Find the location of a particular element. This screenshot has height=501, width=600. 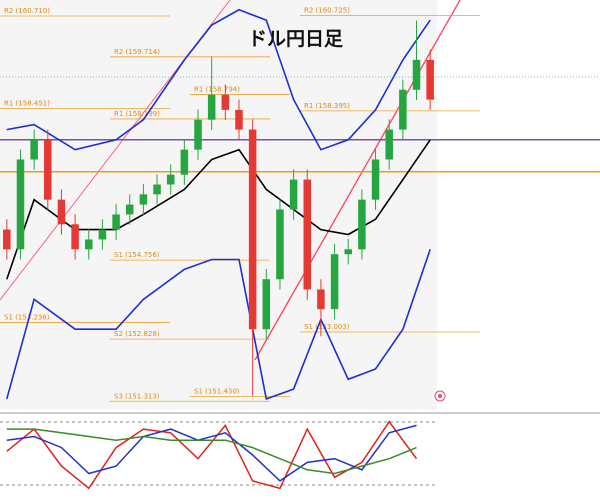

pivot-label: R2 (159.714) is located at coordinates (137, 52).